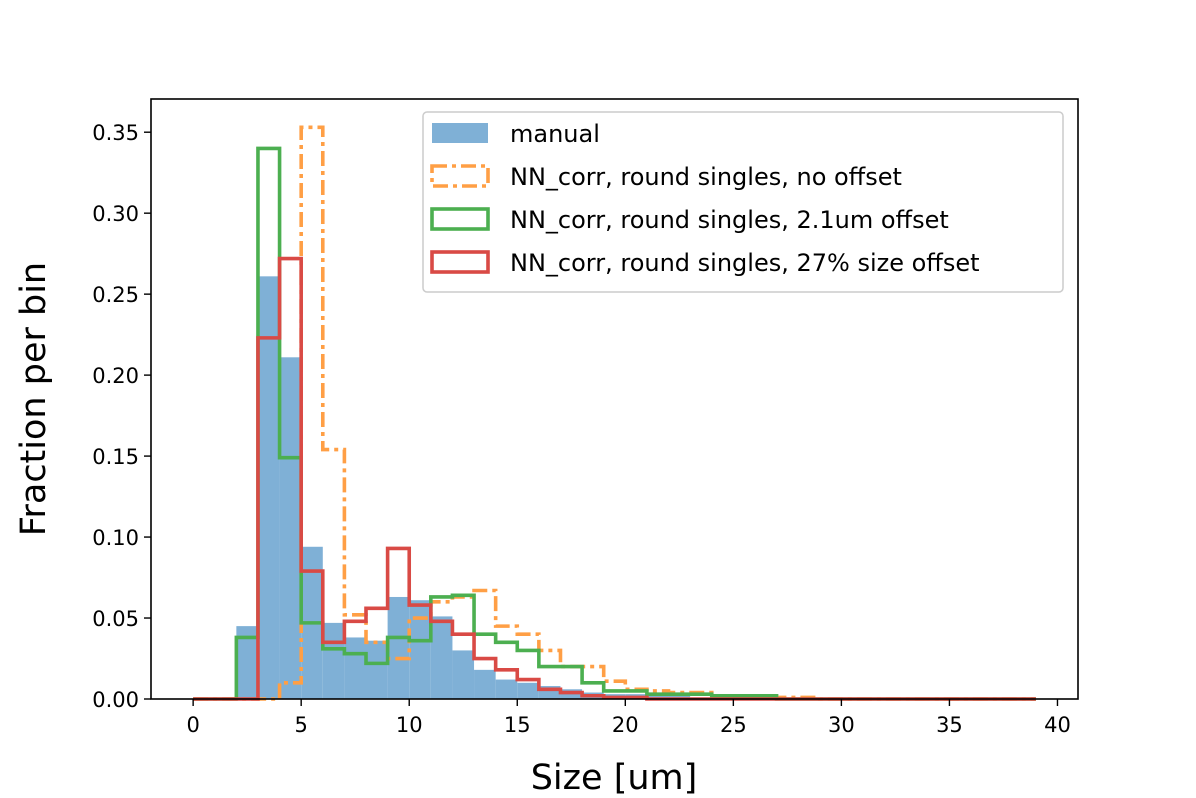 This screenshot has width=1196, height=798. Describe the element at coordinates (115, 295) in the screenshot. I see `y-tick-label: 0.25` at that location.